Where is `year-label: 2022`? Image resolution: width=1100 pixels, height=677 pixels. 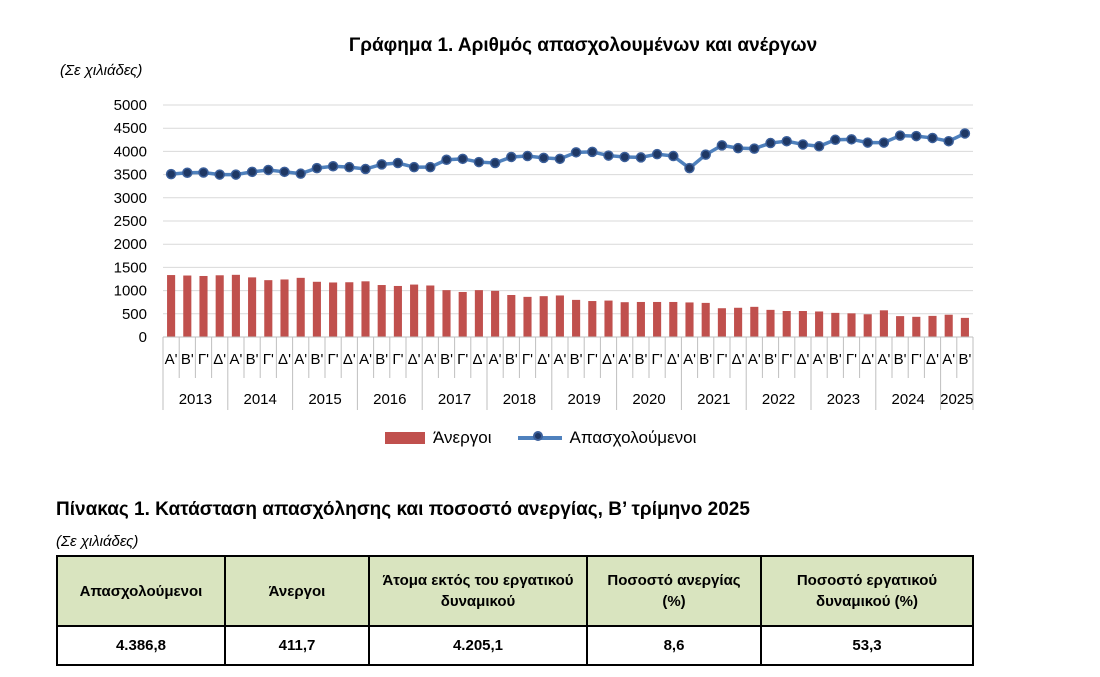 year-label: 2022 is located at coordinates (778, 399).